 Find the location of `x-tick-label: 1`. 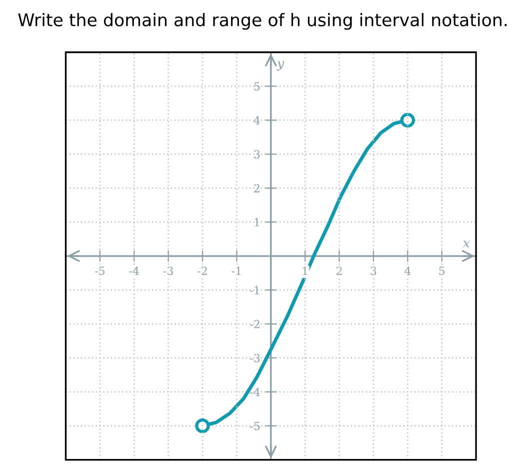

x-tick-label: 1 is located at coordinates (305, 270).